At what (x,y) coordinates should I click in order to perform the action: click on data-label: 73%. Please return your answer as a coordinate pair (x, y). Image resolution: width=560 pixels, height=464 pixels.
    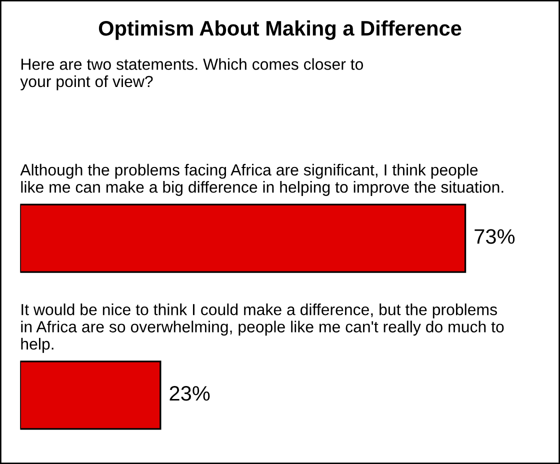
    Looking at the image, I should click on (494, 236).